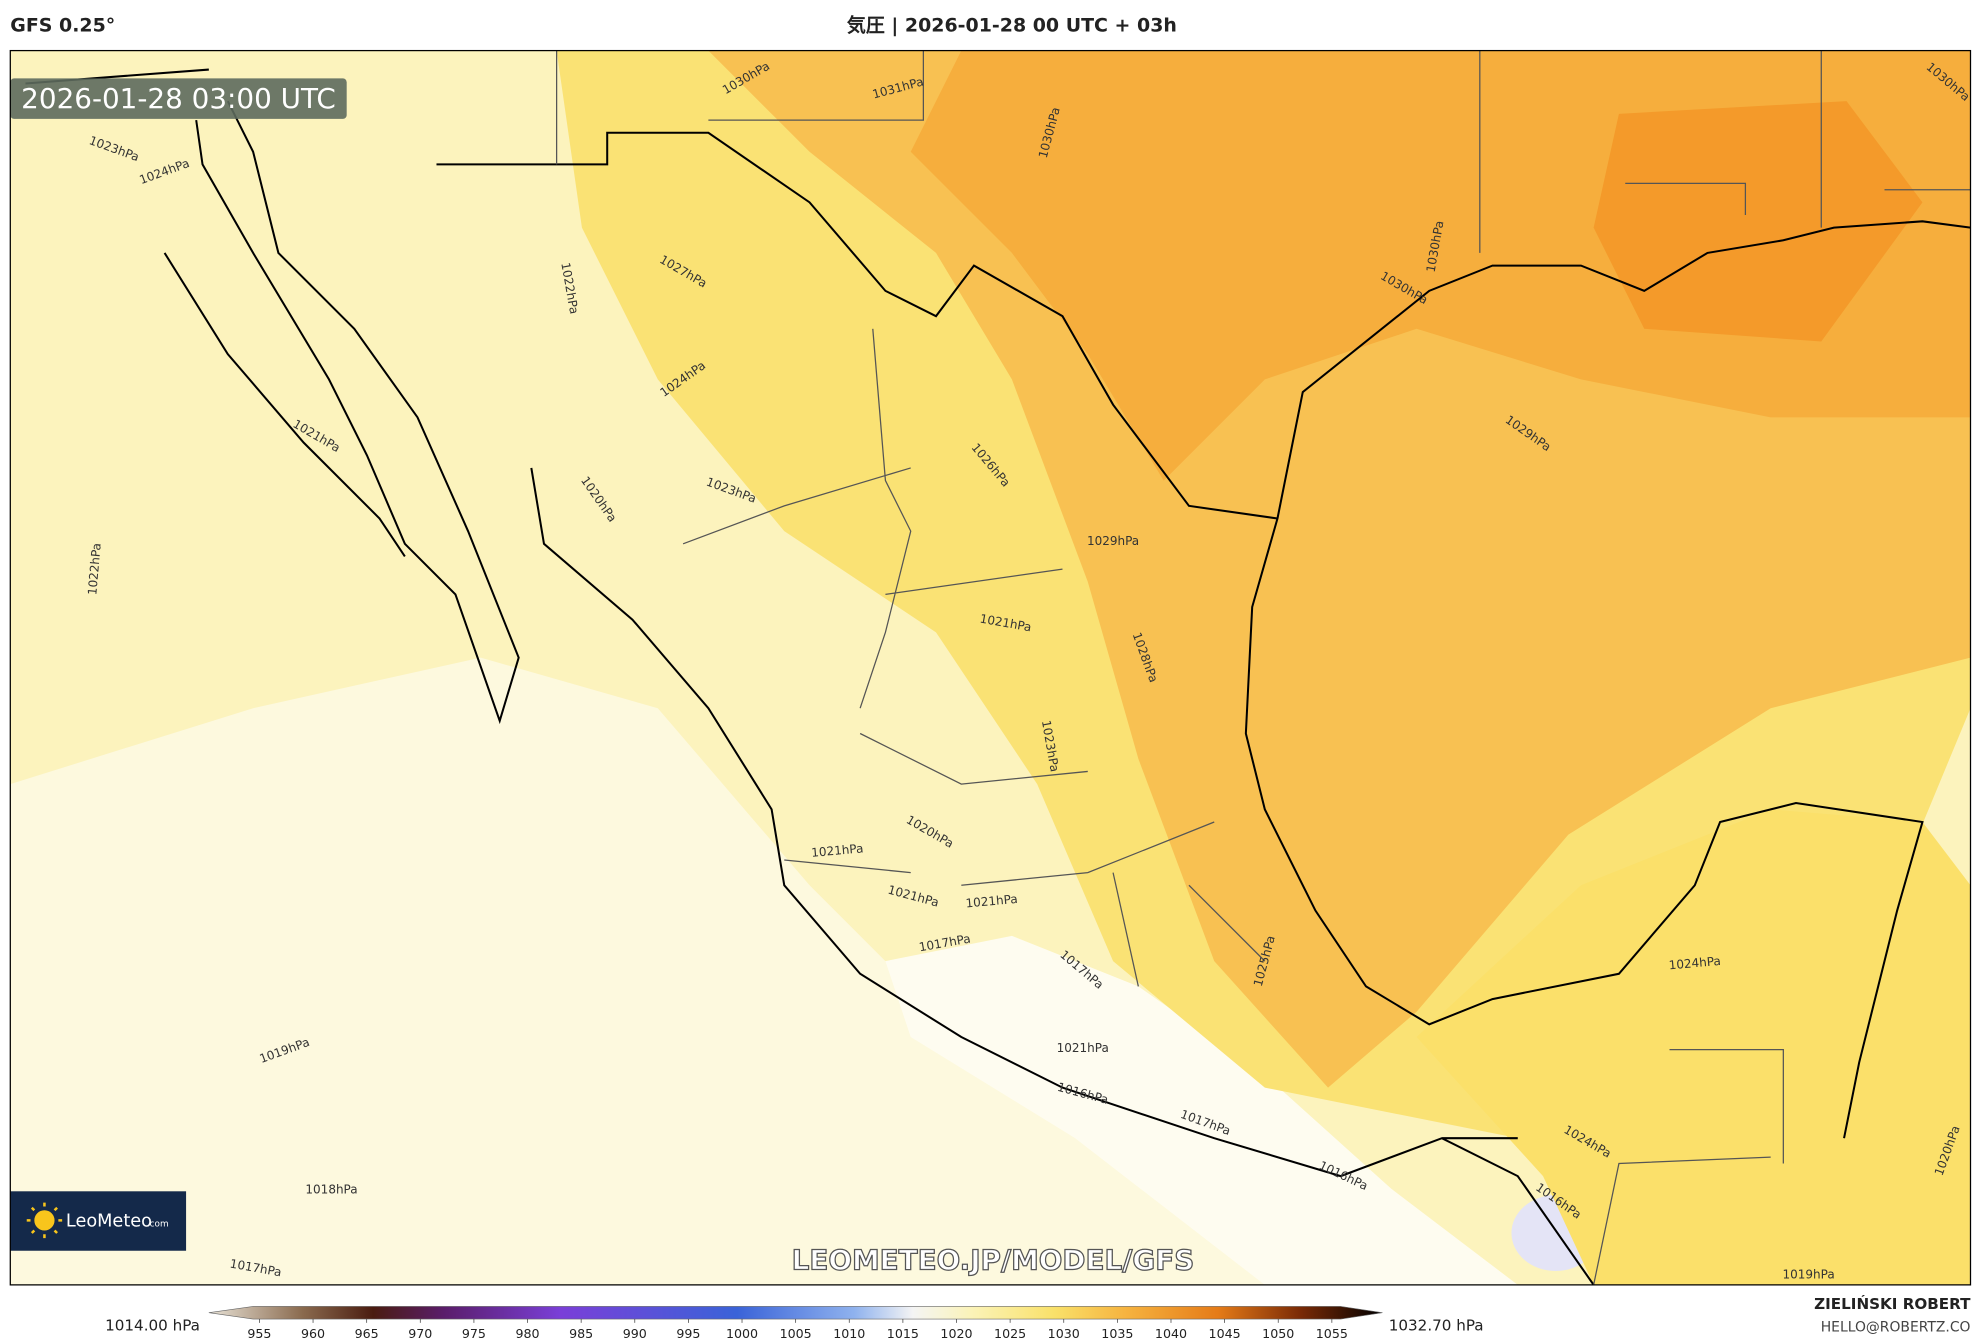 The image size is (1977, 1338). Describe the element at coordinates (1010, 1332) in the screenshot. I see `colorbar-tick-label: 1025` at that location.